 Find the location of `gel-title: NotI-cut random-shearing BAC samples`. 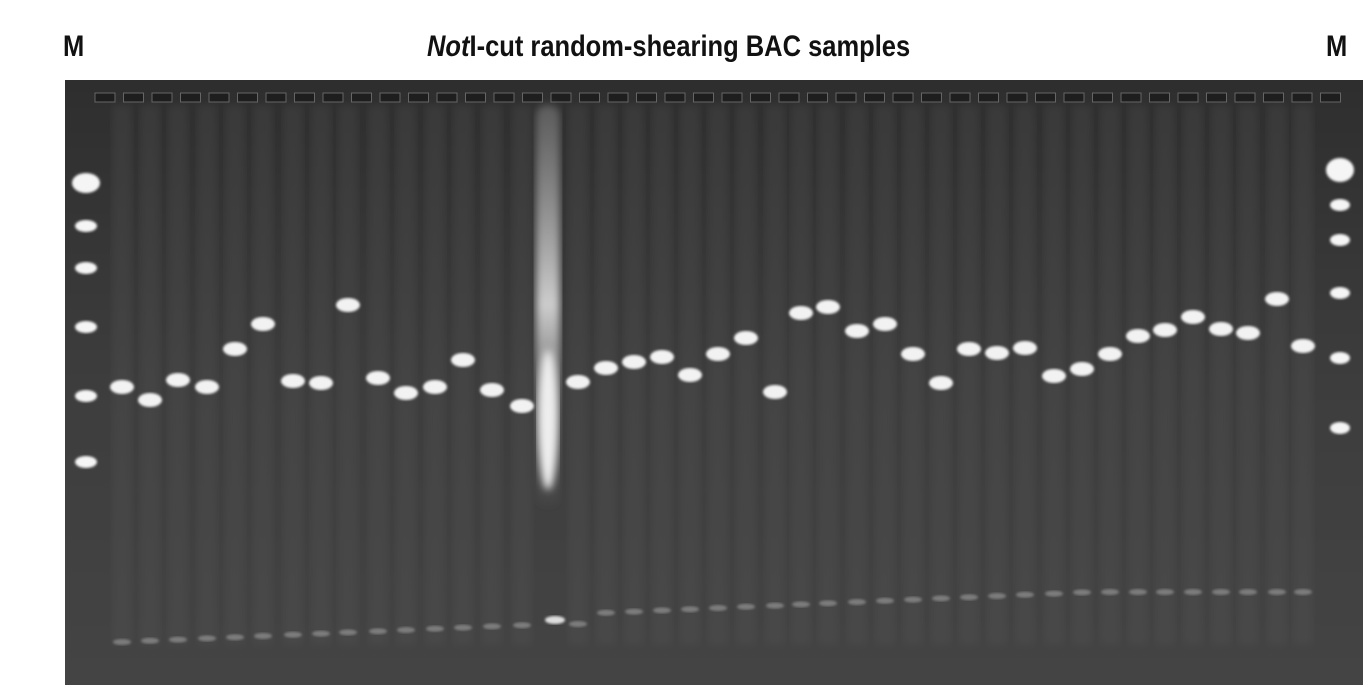

gel-title: NotI-cut random-shearing BAC samples is located at coordinates (668, 47).